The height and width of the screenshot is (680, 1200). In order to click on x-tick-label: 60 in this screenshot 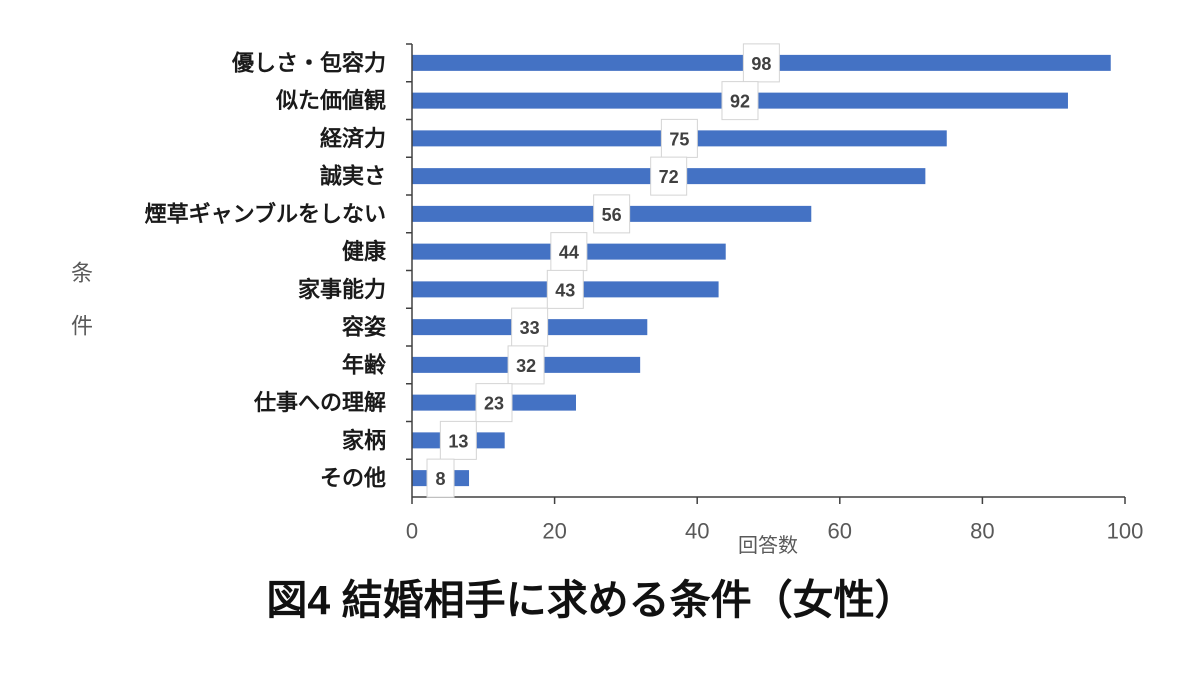, I will do `click(840, 531)`.